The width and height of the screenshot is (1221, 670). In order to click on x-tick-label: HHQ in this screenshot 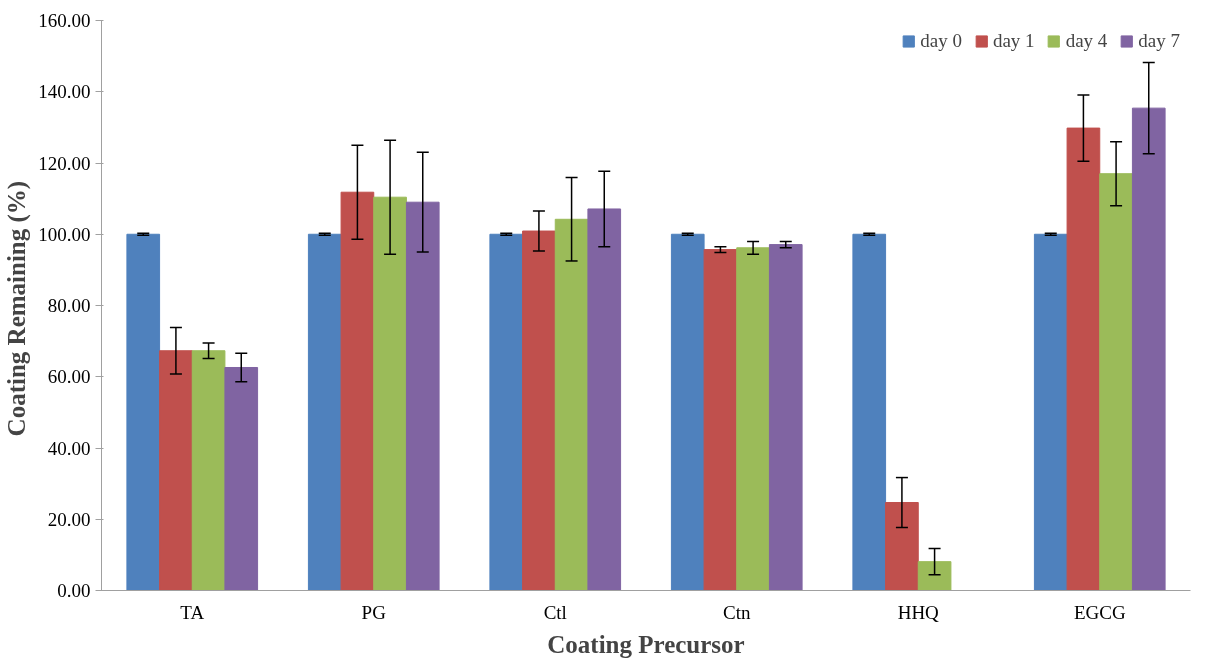, I will do `click(918, 612)`.